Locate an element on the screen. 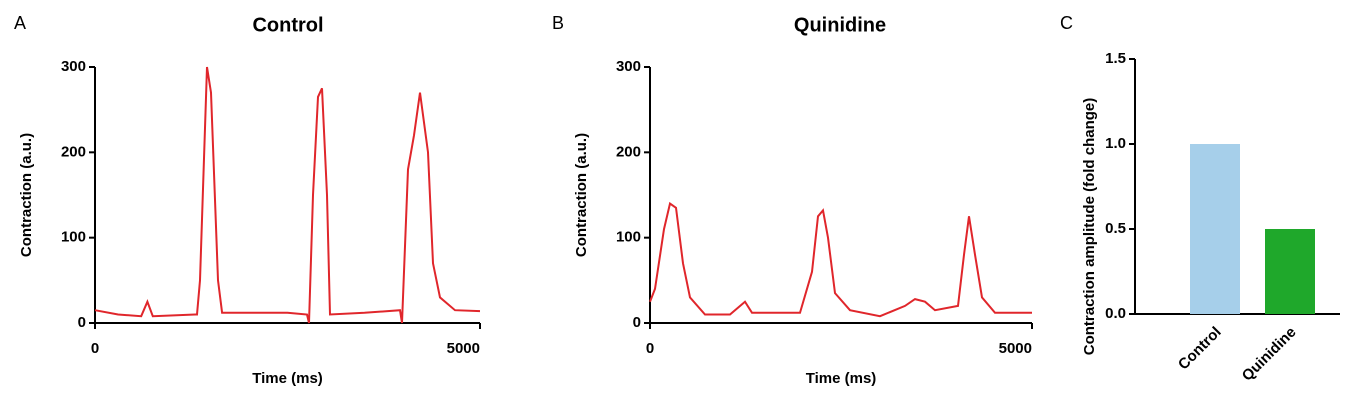 Image resolution: width=1351 pixels, height=412 pixels. y-tick-label: 1.0 is located at coordinates (1115, 143).